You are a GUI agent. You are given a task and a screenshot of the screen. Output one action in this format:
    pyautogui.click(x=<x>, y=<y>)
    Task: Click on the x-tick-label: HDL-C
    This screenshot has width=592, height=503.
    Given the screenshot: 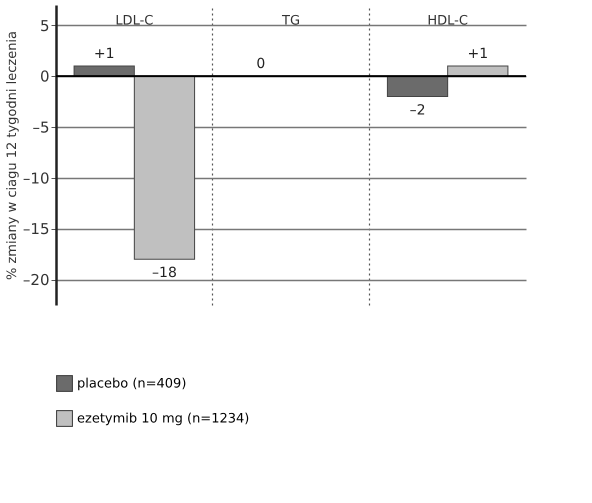 What is the action you would take?
    pyautogui.click(x=447, y=21)
    